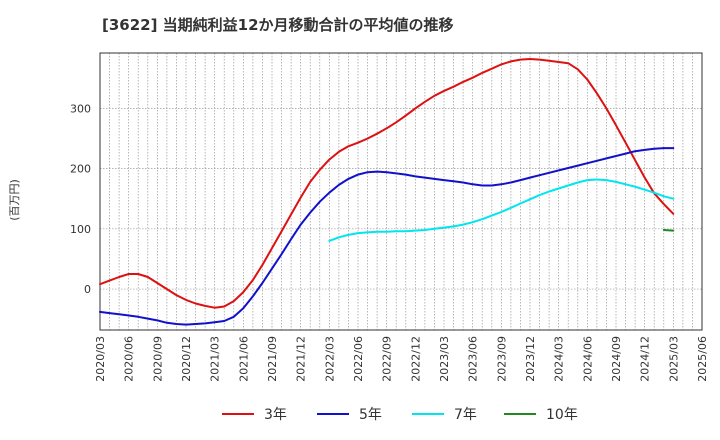 This screenshot has width=720, height=440. I want to click on x-tick-label: 2023/09, so click(501, 359).